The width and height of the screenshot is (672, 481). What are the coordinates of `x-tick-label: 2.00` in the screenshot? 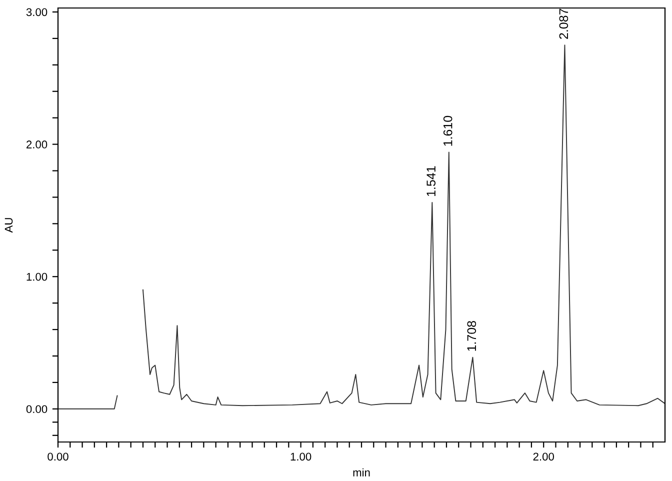 It's located at (543, 456).